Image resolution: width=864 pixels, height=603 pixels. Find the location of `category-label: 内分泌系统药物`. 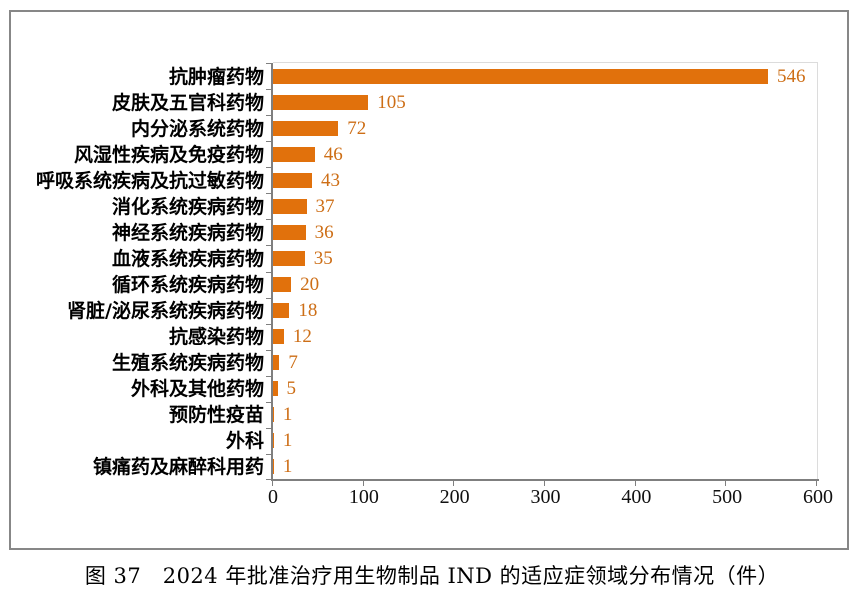

category-label: 内分泌系统药物 is located at coordinates (197, 128).